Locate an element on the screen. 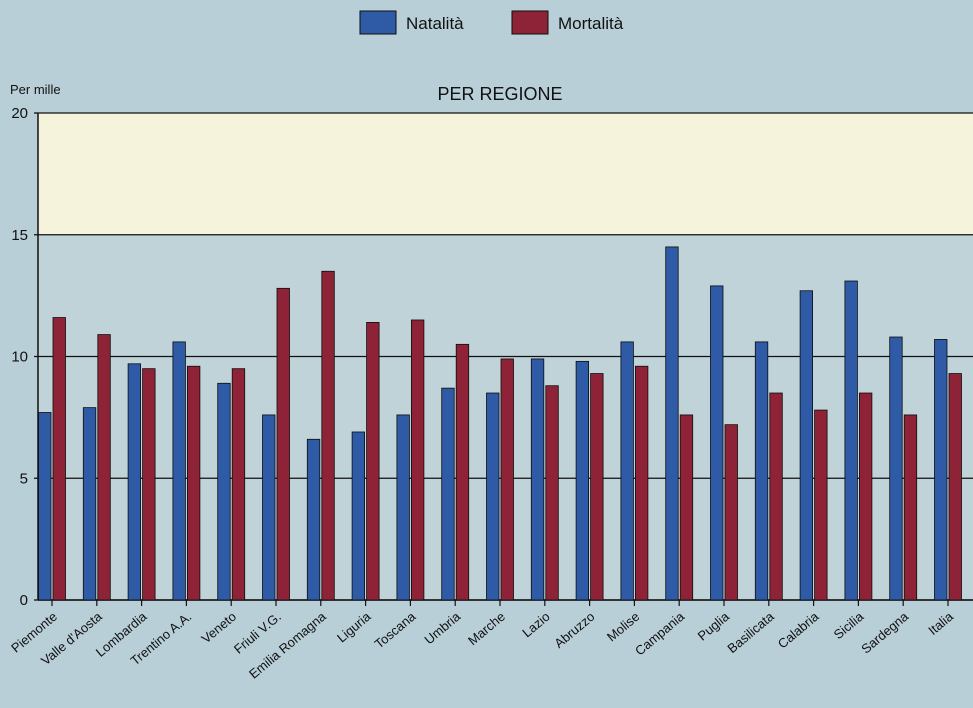 This screenshot has width=973, height=708. x-tick-label: Italia is located at coordinates (940, 623).